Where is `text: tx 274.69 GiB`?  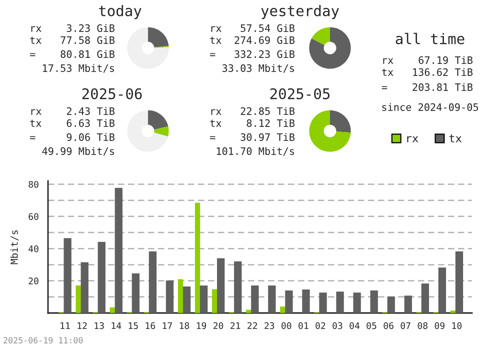
text: tx 274.69 GiB is located at coordinates (252, 40).